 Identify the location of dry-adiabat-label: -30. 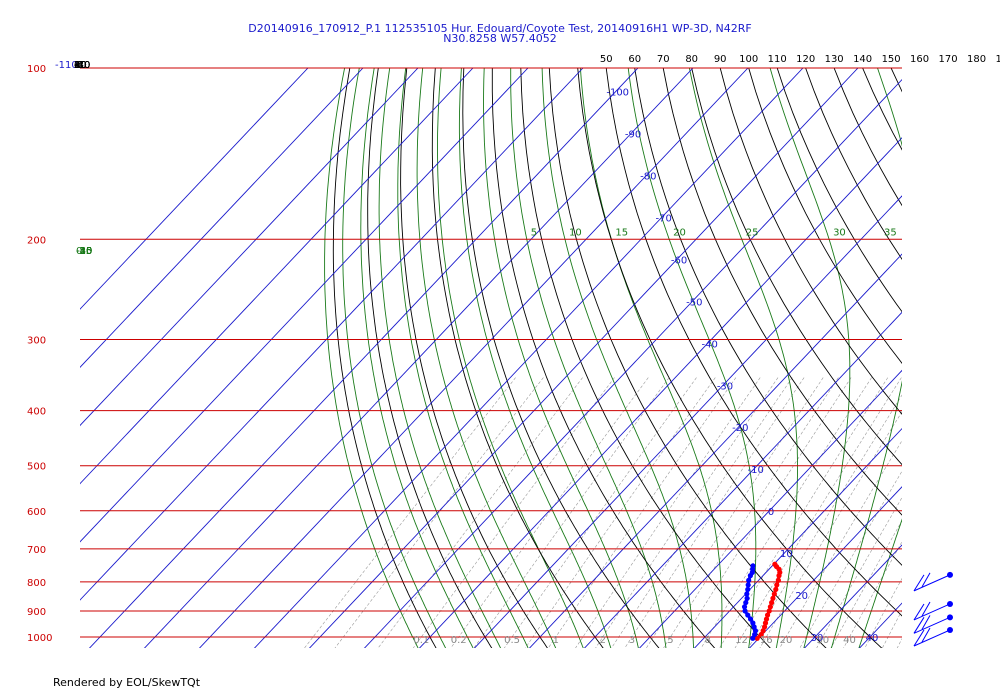
(82, 65).